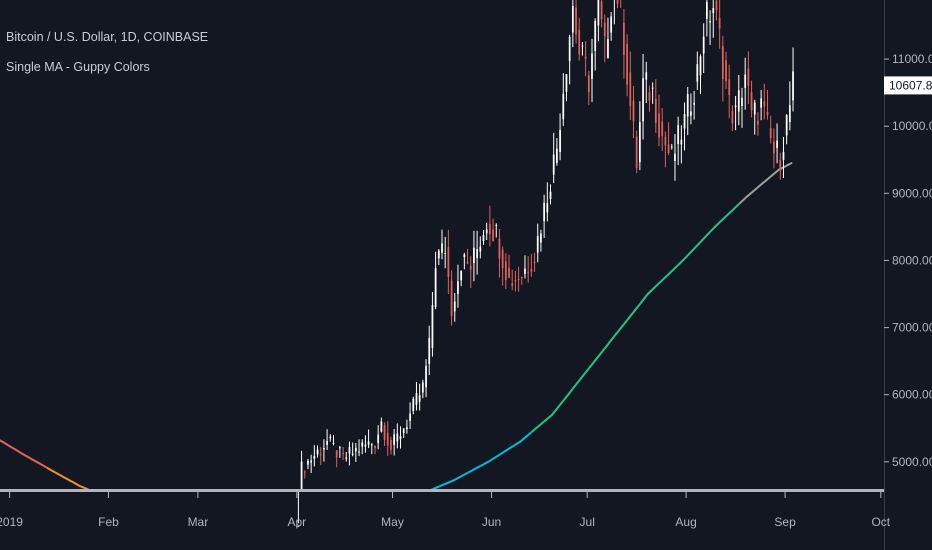  What do you see at coordinates (107, 37) in the screenshot?
I see `symbol-title: Bitcoin / U.S. Dollar, 1D, COINBASE` at bounding box center [107, 37].